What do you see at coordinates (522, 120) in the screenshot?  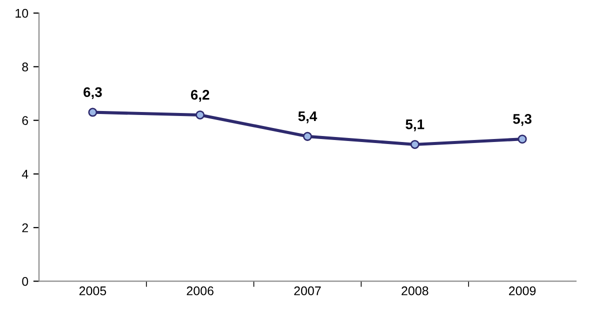 I see `data-label: 5,3` at bounding box center [522, 120].